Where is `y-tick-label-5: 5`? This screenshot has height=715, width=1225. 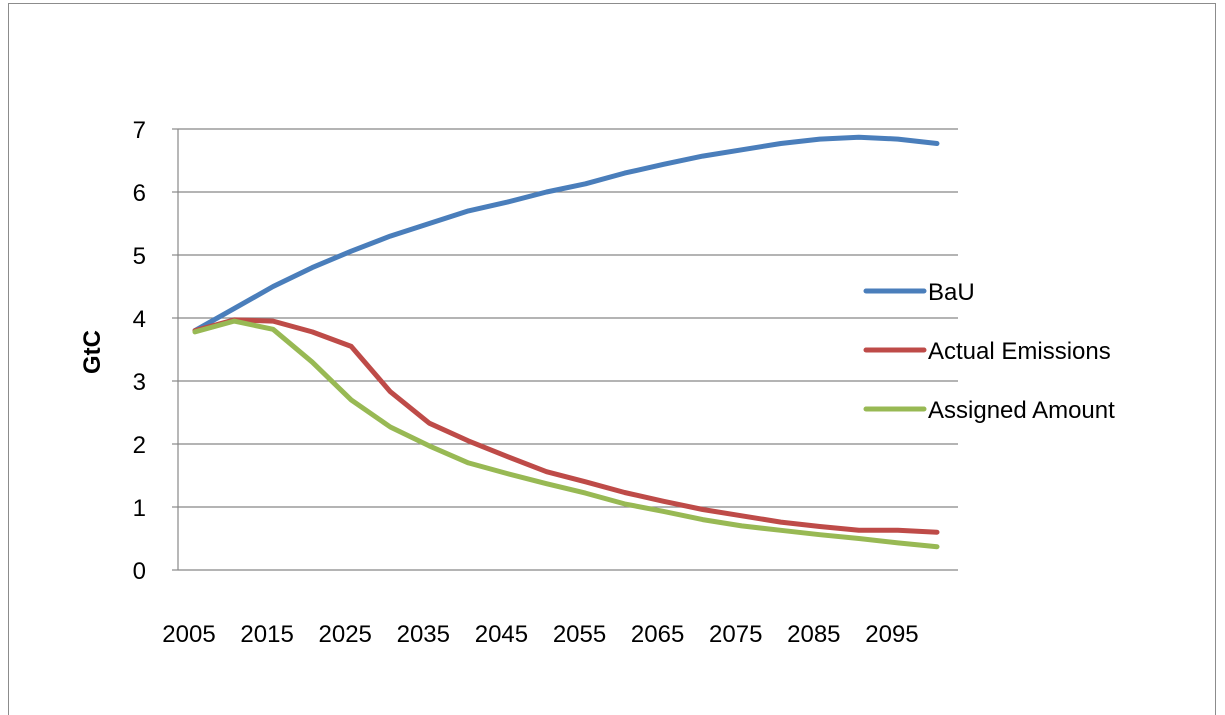
y-tick-label-5: 5 is located at coordinates (139, 256).